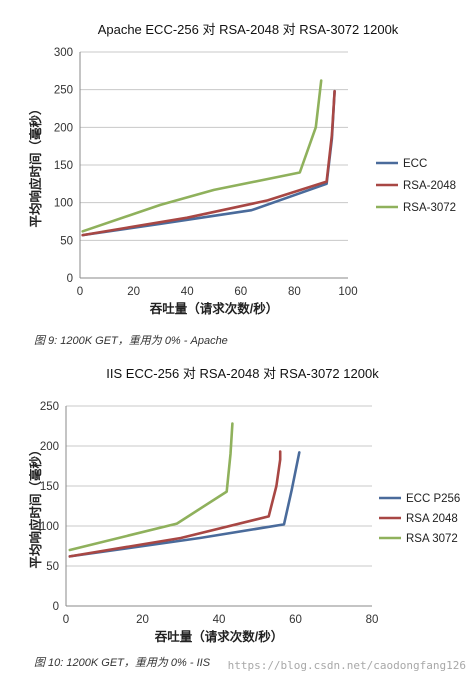  I want to click on legend-label-rsa-3072: RSA 3072, so click(432, 539).